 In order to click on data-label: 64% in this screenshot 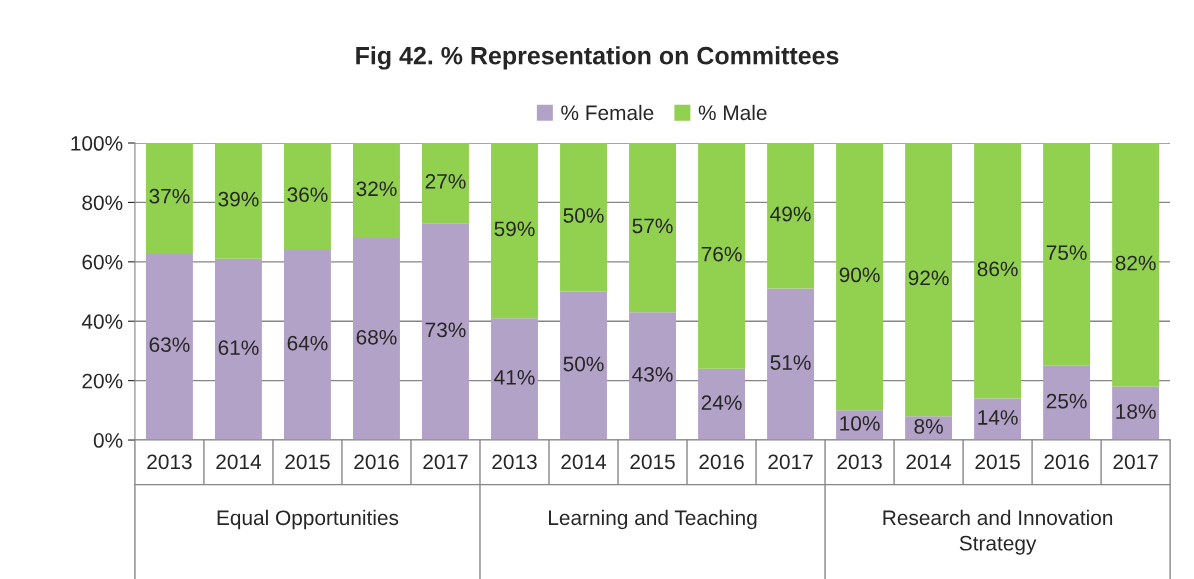, I will do `click(307, 343)`.